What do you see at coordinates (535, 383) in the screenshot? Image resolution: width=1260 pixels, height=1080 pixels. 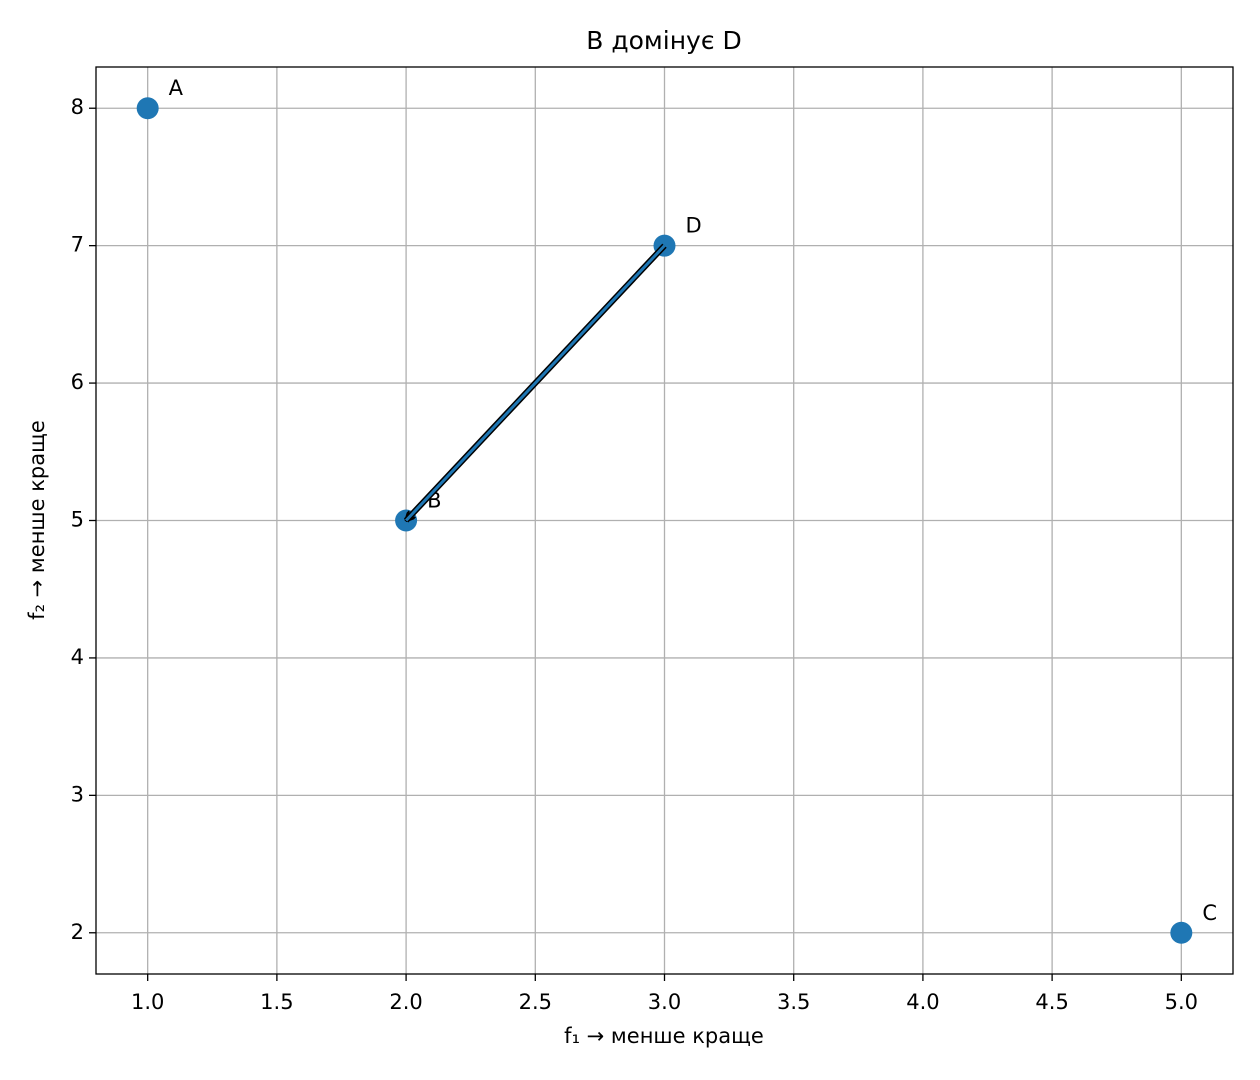 I see `arrow` at bounding box center [535, 383].